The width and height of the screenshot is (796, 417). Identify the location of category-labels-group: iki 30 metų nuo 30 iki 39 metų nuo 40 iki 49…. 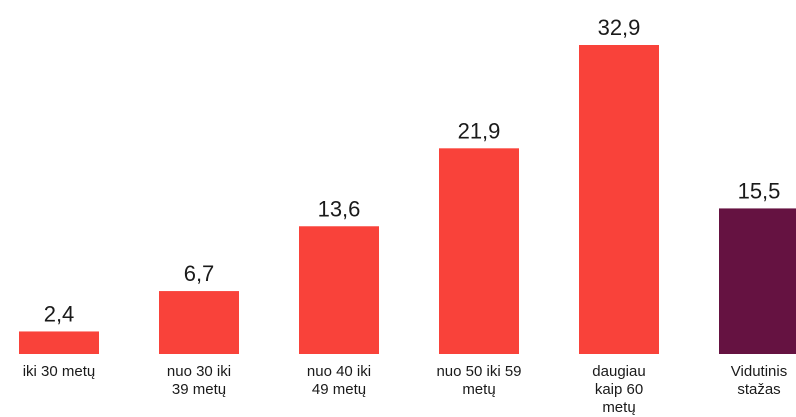
(405, 389).